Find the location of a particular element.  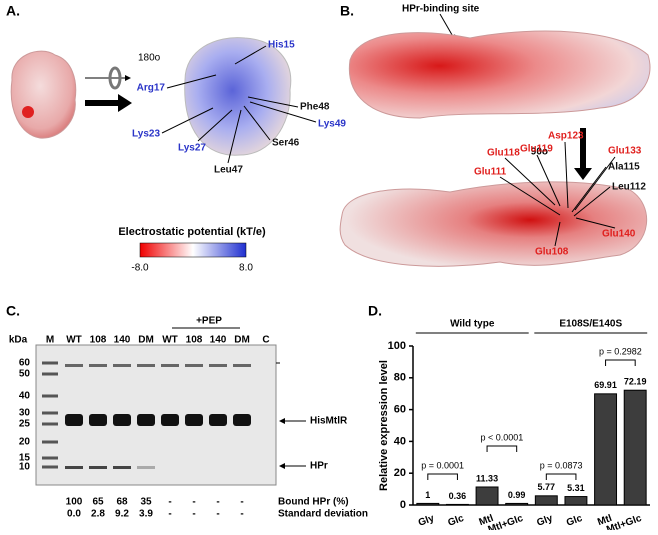

lane-label: WT is located at coordinates (74, 340).